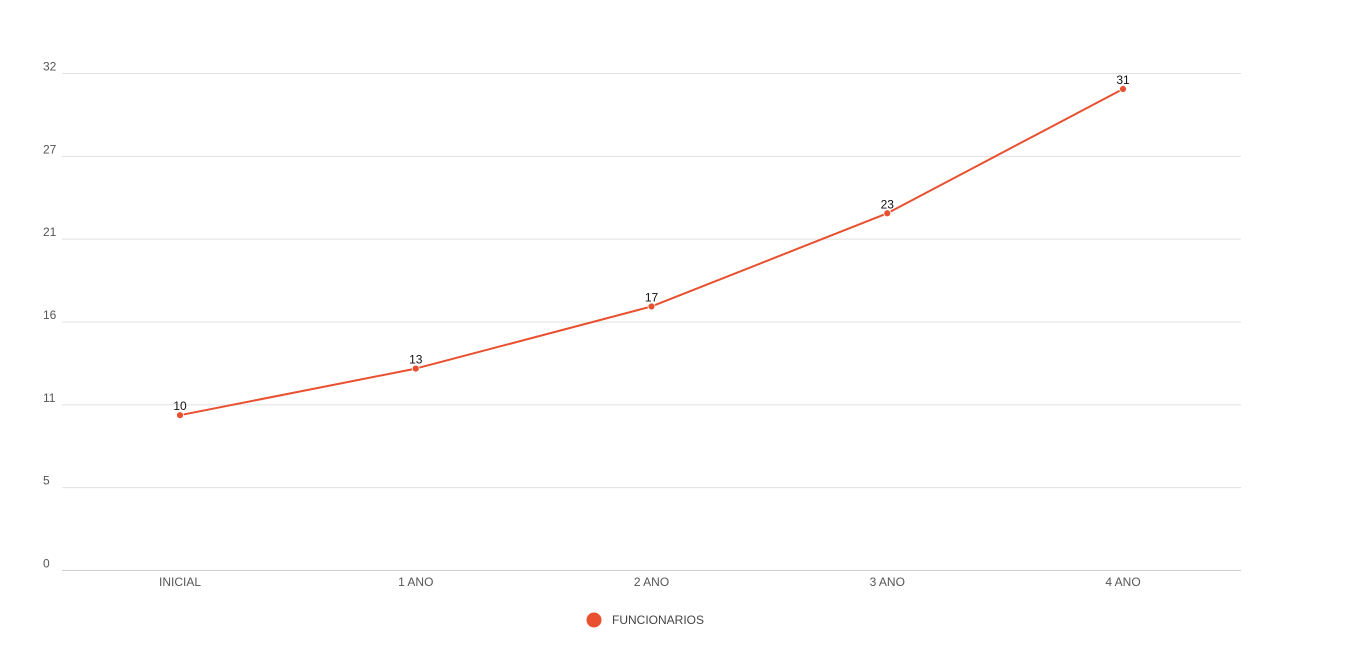  I want to click on data-label: 31, so click(1123, 80).